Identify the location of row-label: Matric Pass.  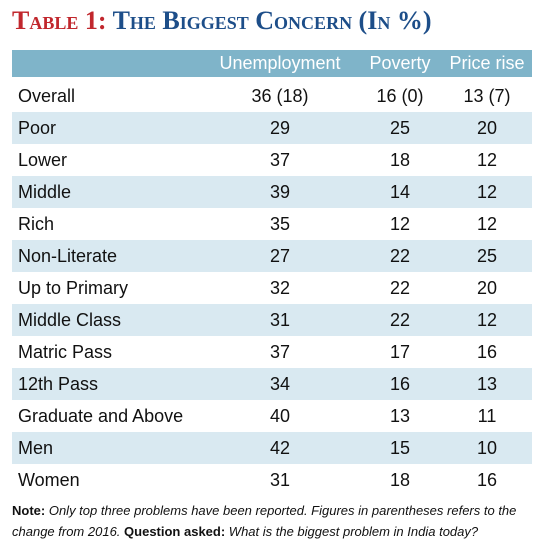
(65, 352).